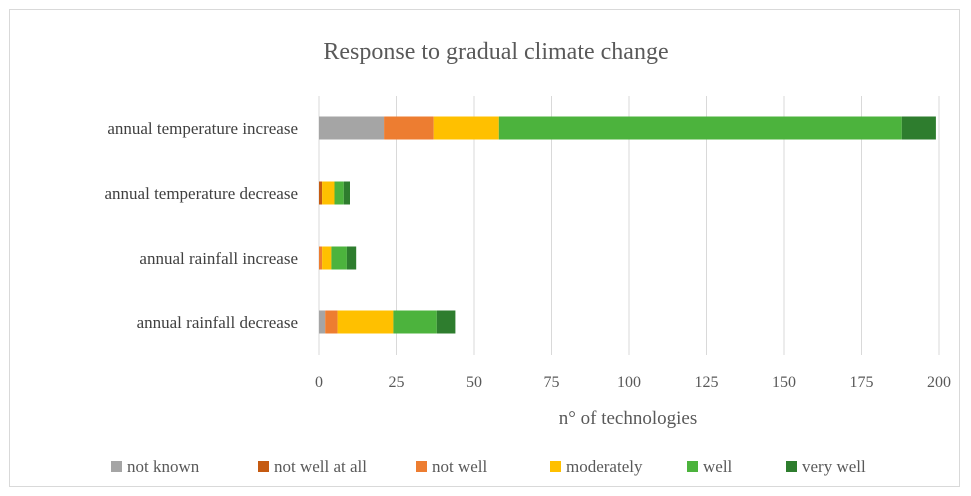 This screenshot has height=496, width=971. What do you see at coordinates (217, 322) in the screenshot?
I see `category-label: annual rainfall decrease` at bounding box center [217, 322].